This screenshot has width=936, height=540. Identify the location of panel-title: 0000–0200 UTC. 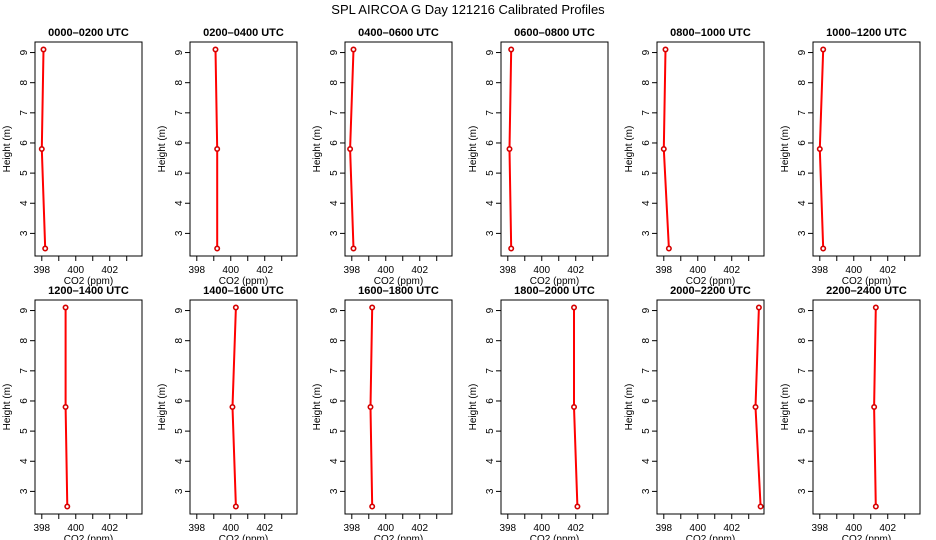
(88, 33).